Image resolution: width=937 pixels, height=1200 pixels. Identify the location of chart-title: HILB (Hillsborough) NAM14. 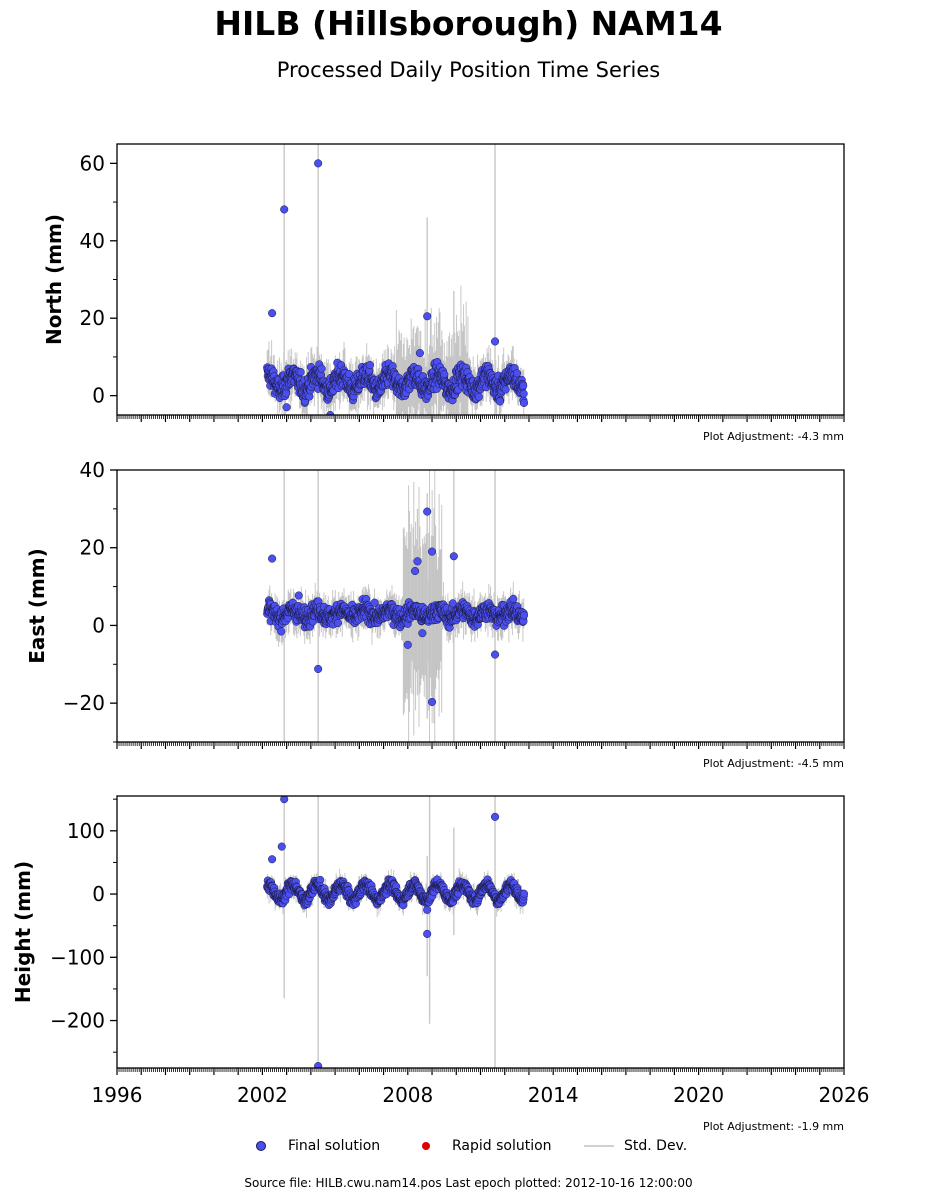
(468, 23).